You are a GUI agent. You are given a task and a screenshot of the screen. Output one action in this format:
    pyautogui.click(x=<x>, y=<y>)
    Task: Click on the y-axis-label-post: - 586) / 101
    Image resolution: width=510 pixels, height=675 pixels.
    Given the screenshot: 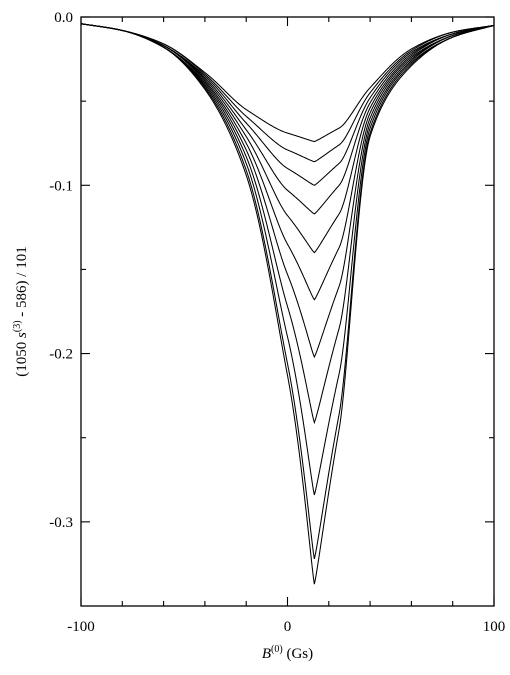 What is the action you would take?
    pyautogui.click(x=22, y=283)
    